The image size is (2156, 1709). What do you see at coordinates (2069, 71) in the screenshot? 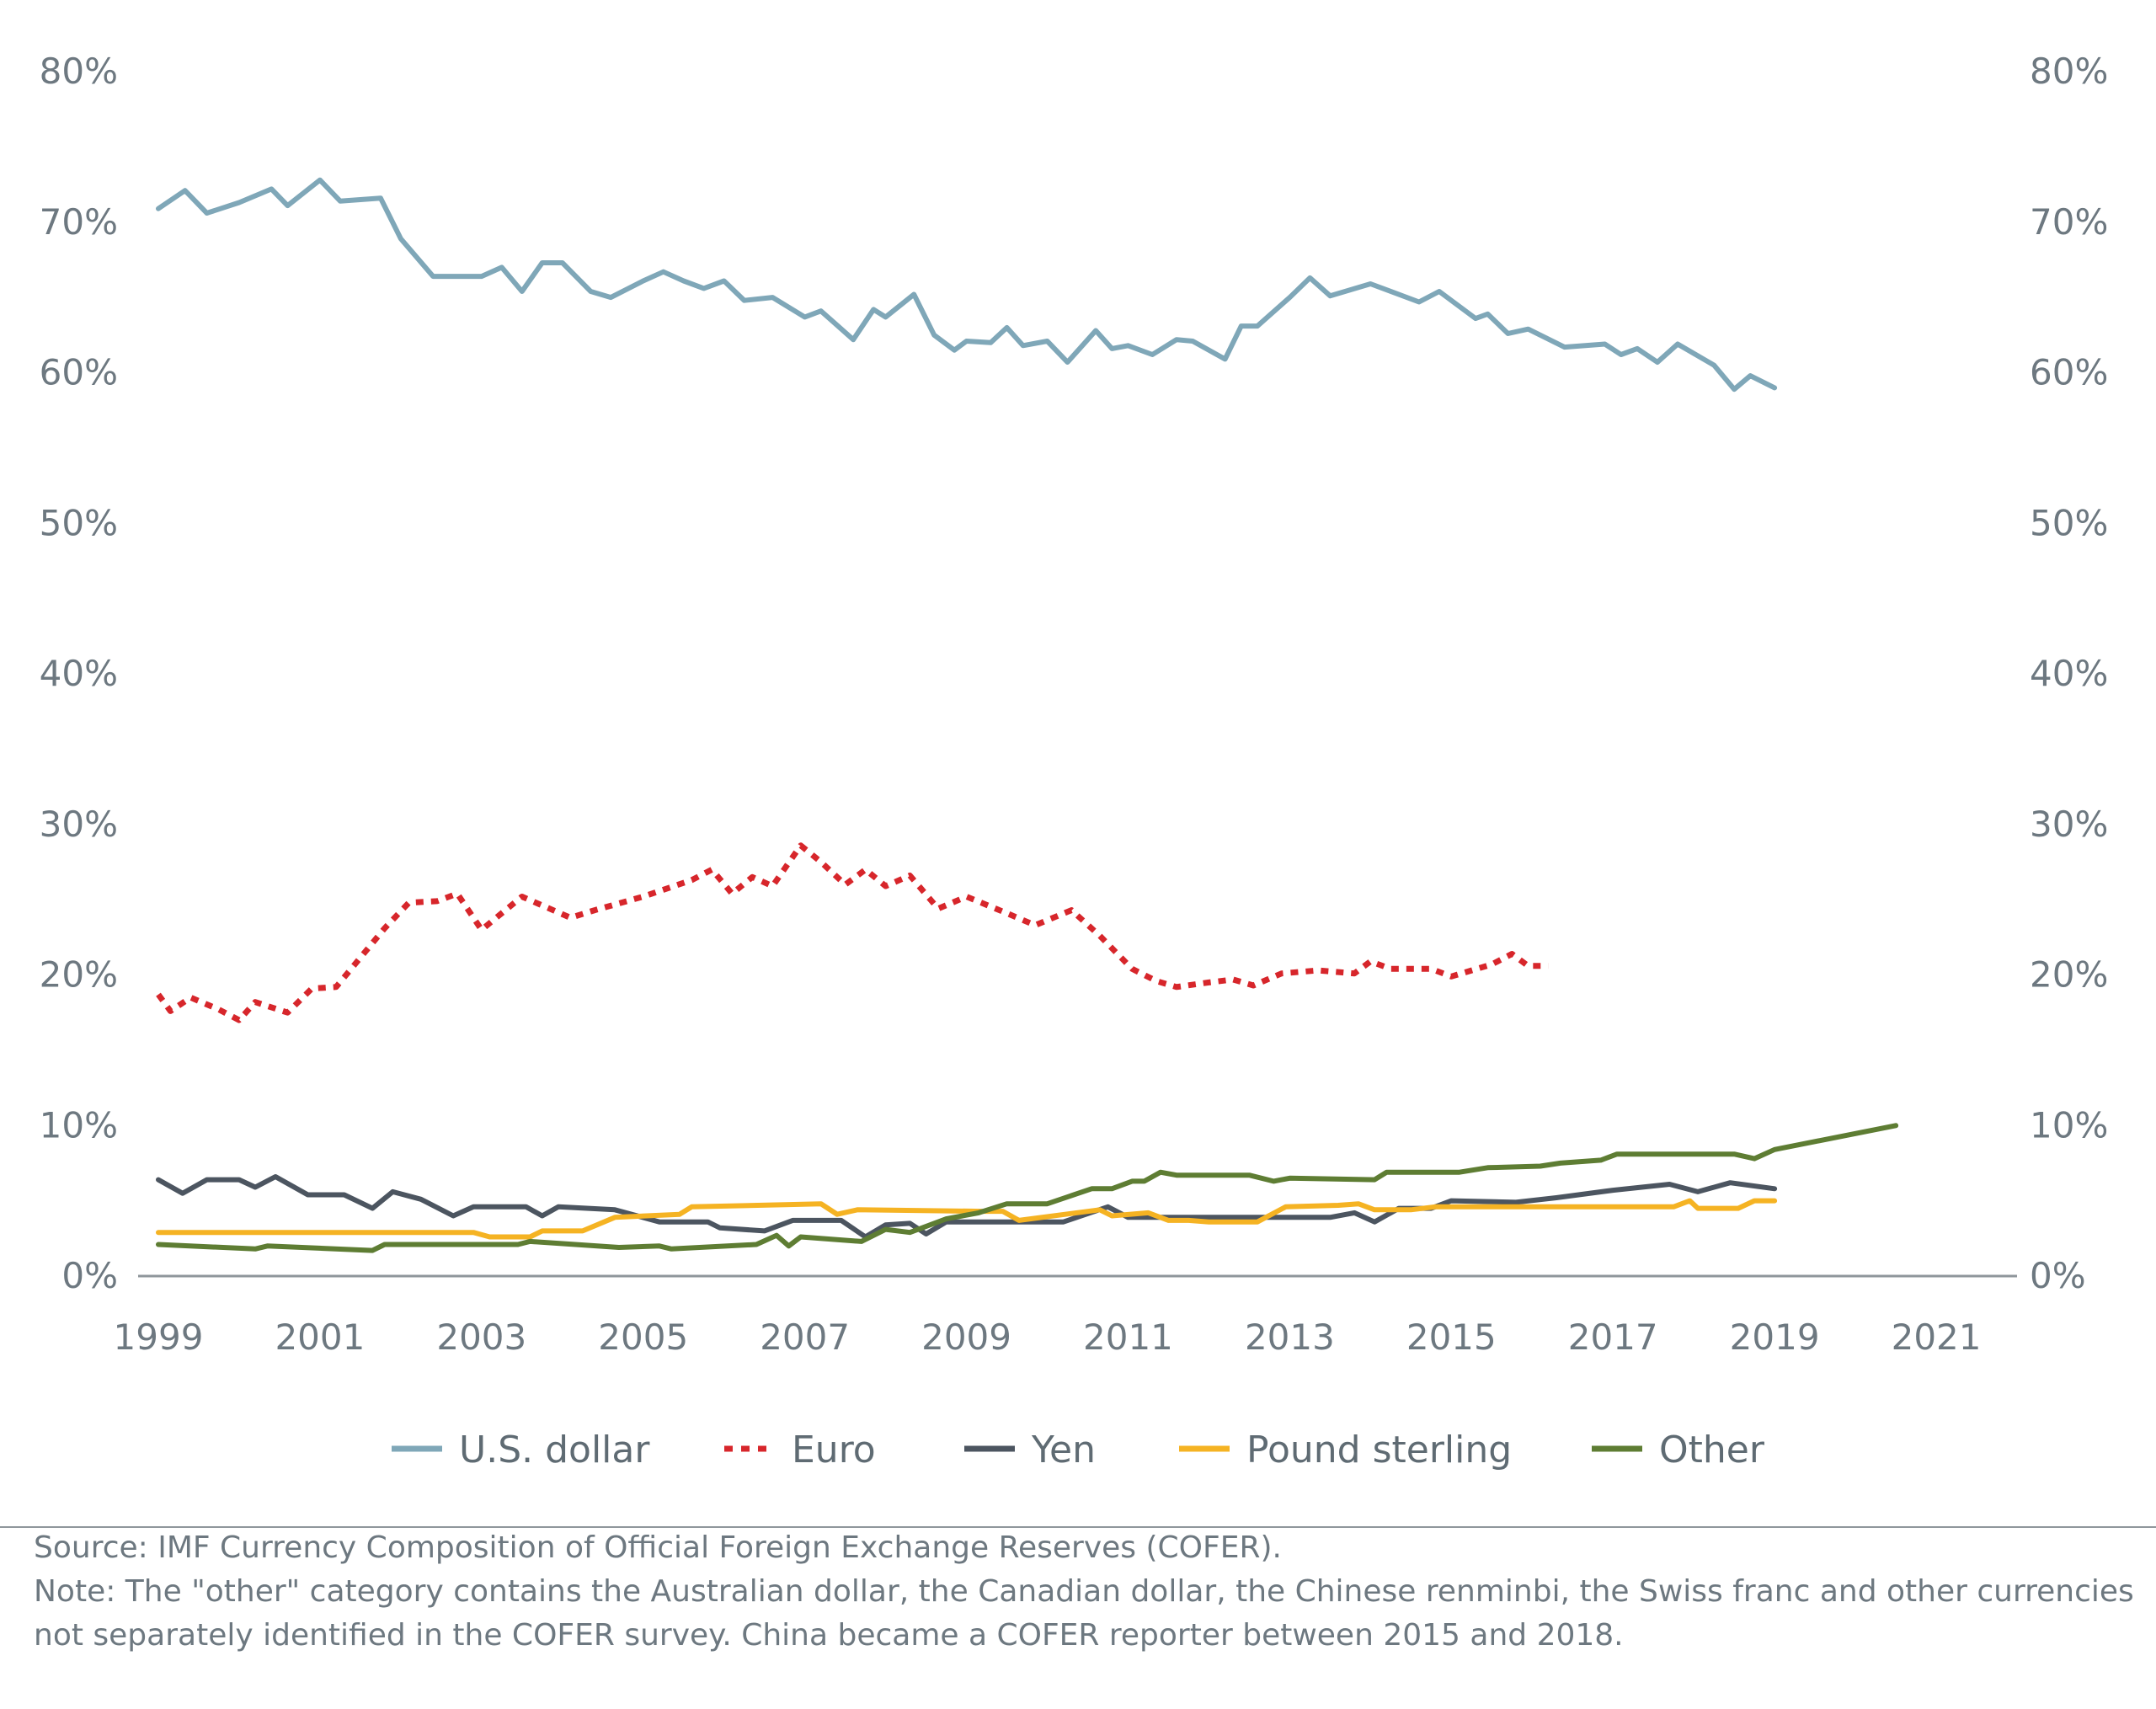
I see `y-tick-label-right: 80%` at bounding box center [2069, 71].